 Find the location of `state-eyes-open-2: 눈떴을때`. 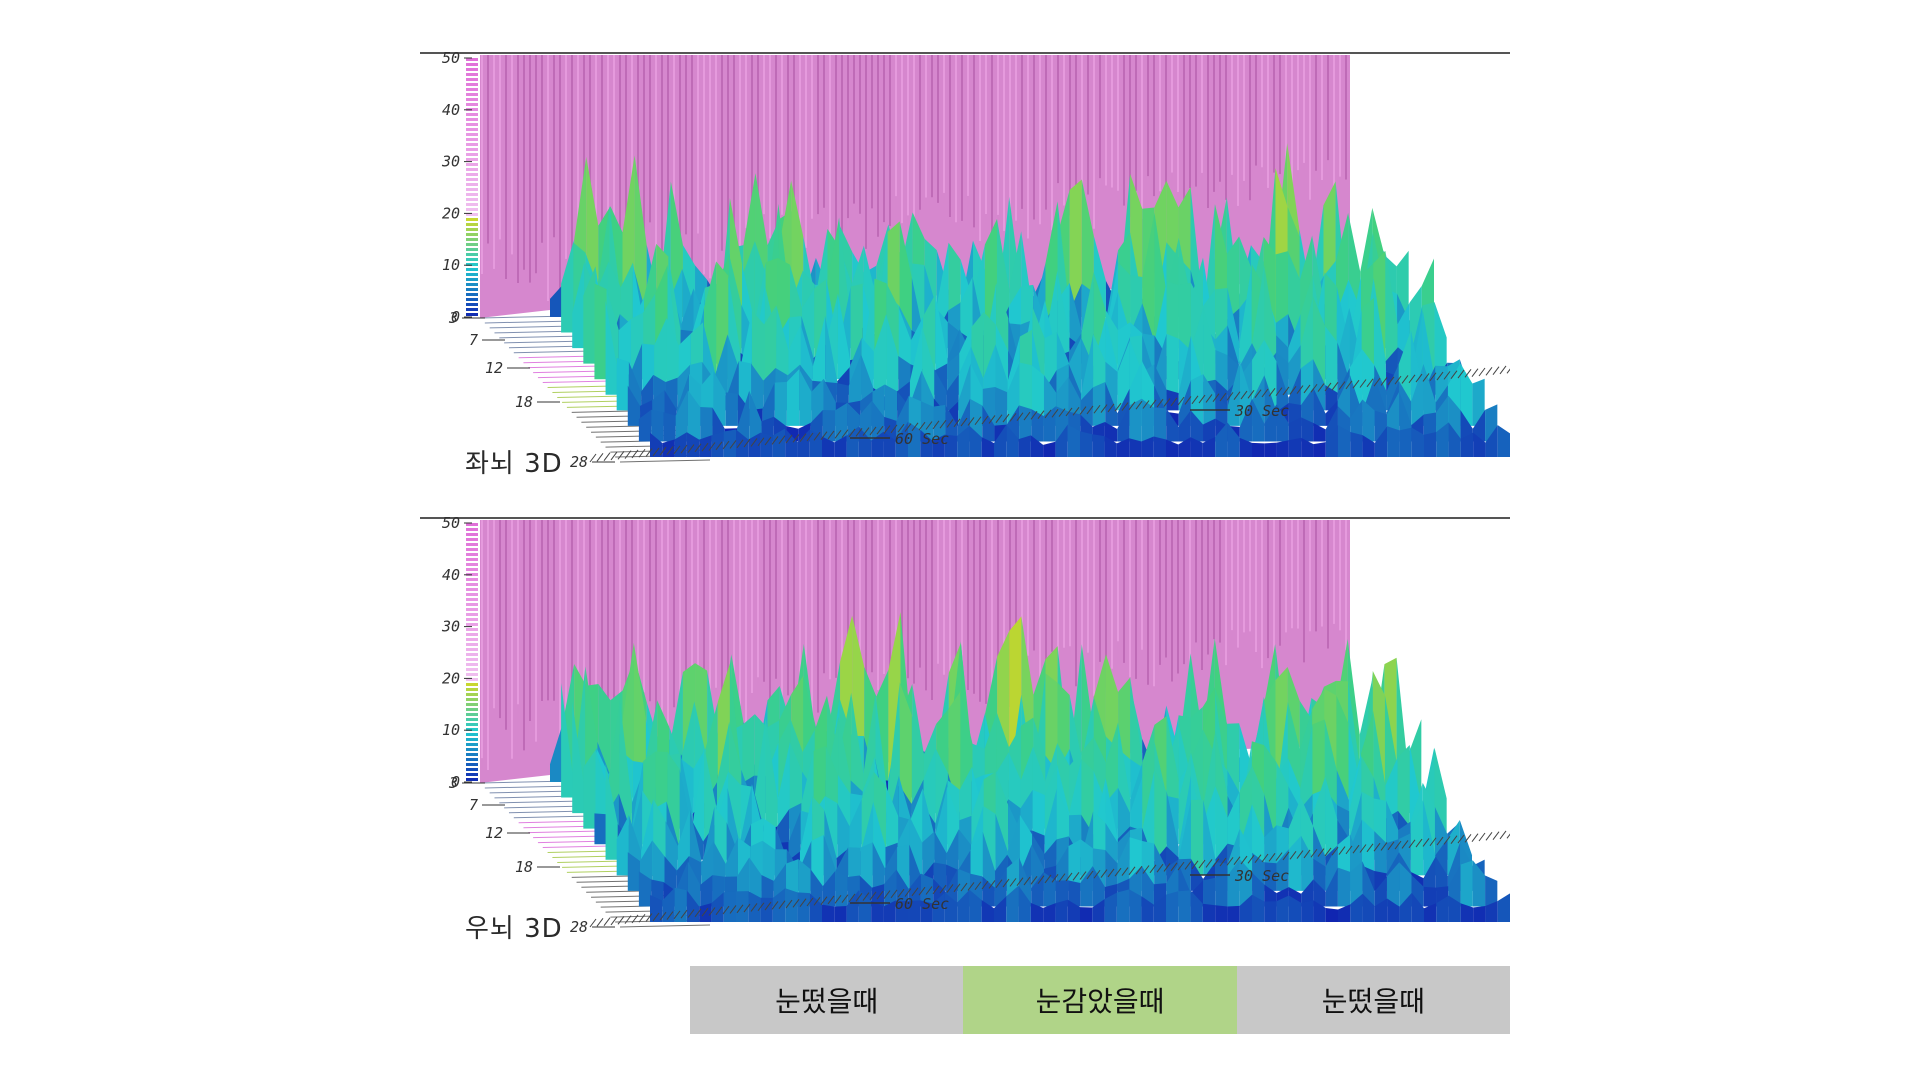

state-eyes-open-2: 눈떴을때 is located at coordinates (1373, 1000).